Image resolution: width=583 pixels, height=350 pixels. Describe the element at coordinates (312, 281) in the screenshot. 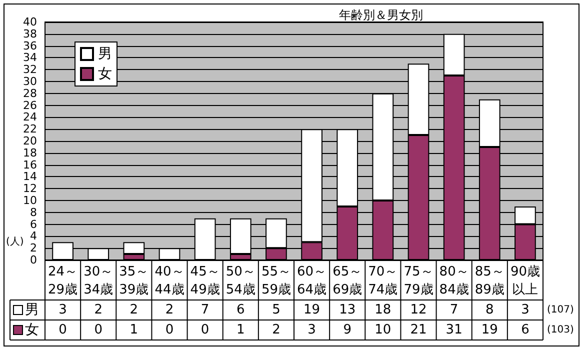

I see `x-tick-label: 60～64歳` at that location.